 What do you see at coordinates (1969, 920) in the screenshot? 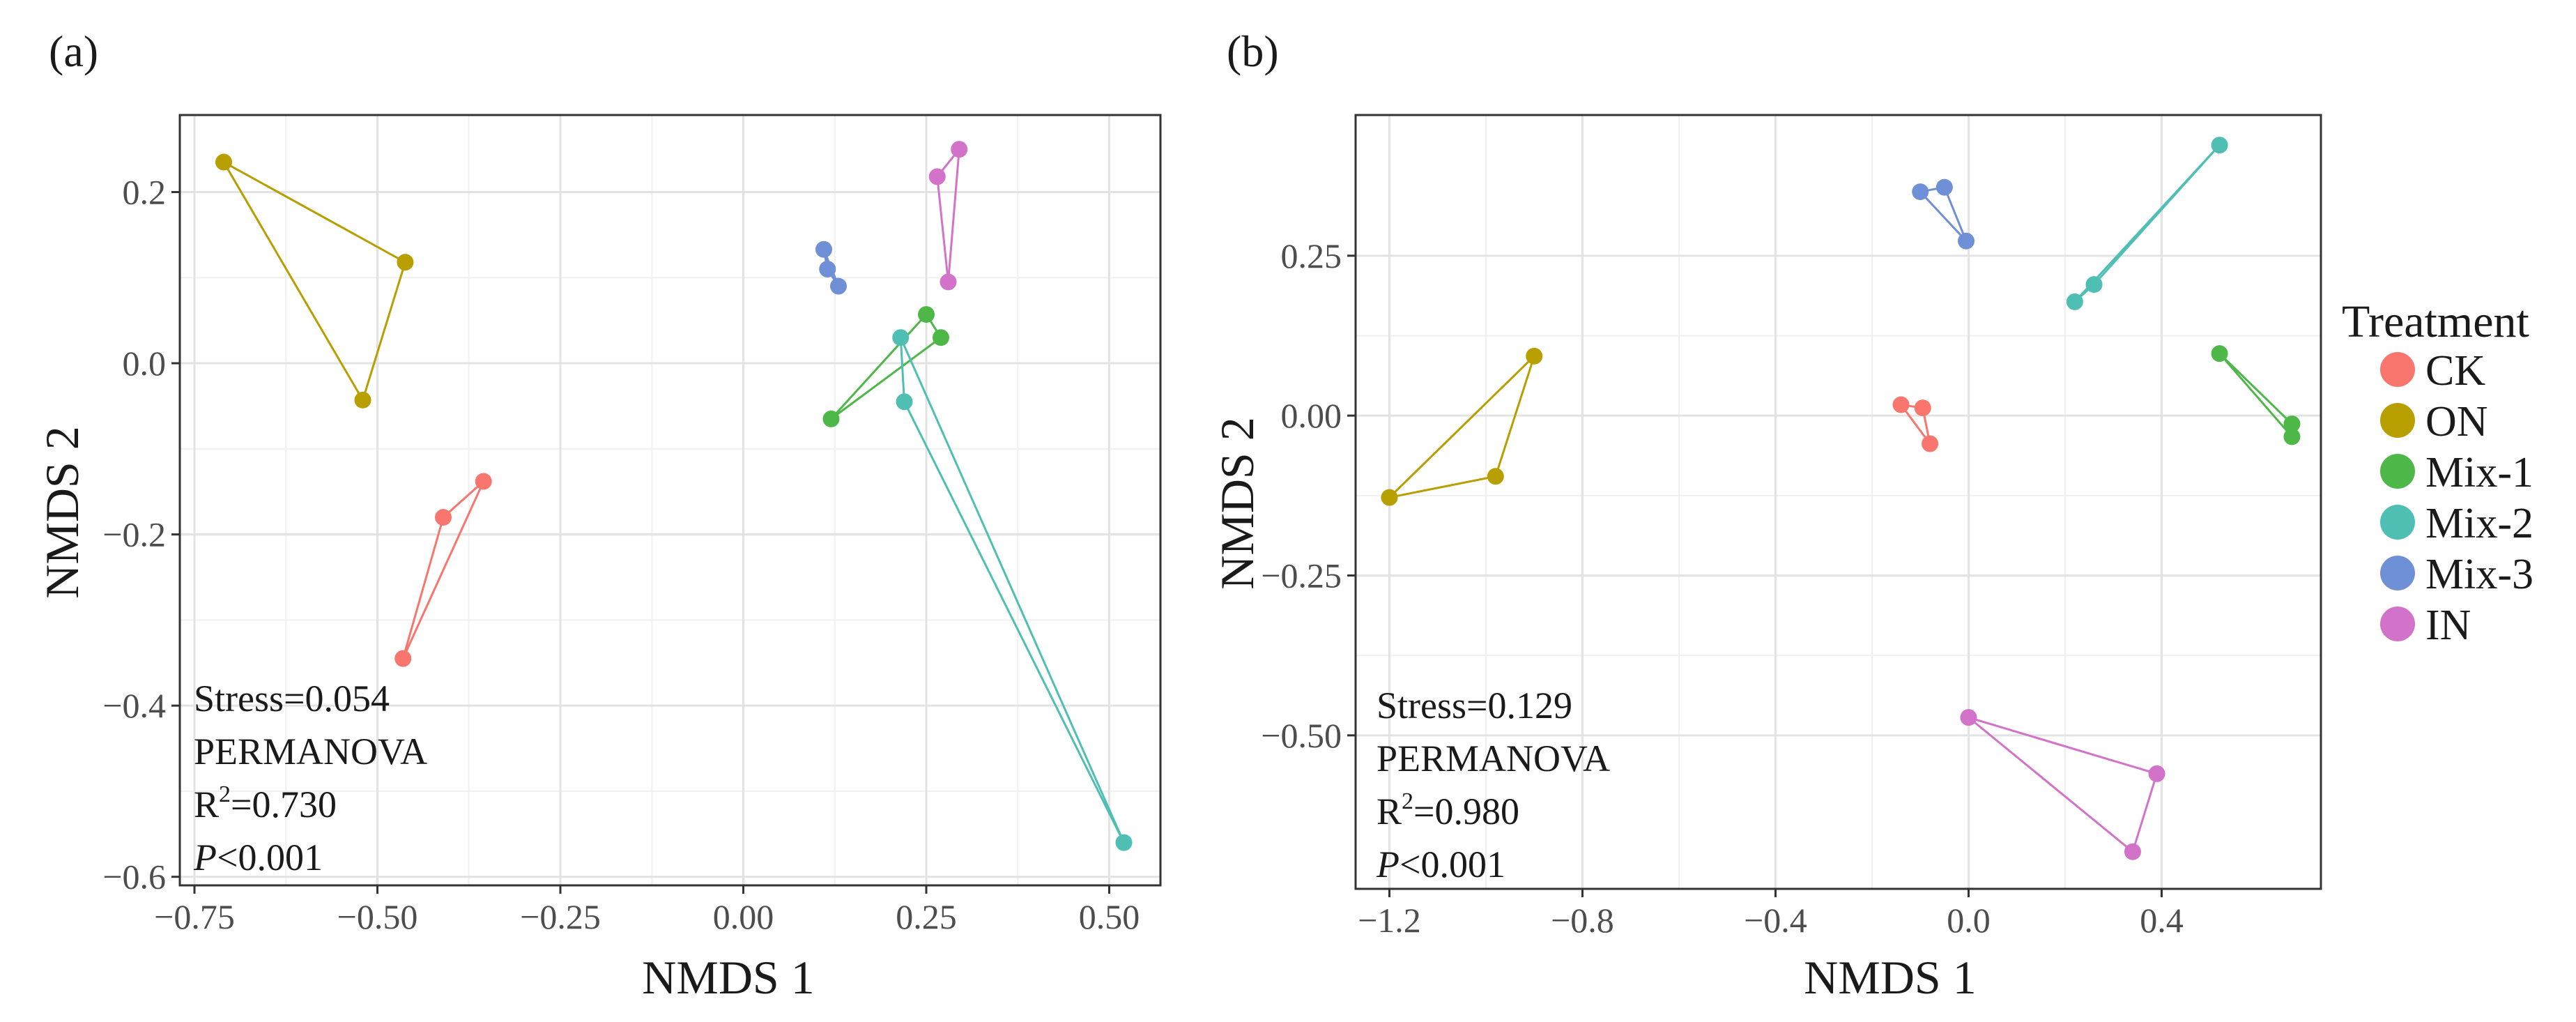
I see `x-tick-label: 0.0` at bounding box center [1969, 920].